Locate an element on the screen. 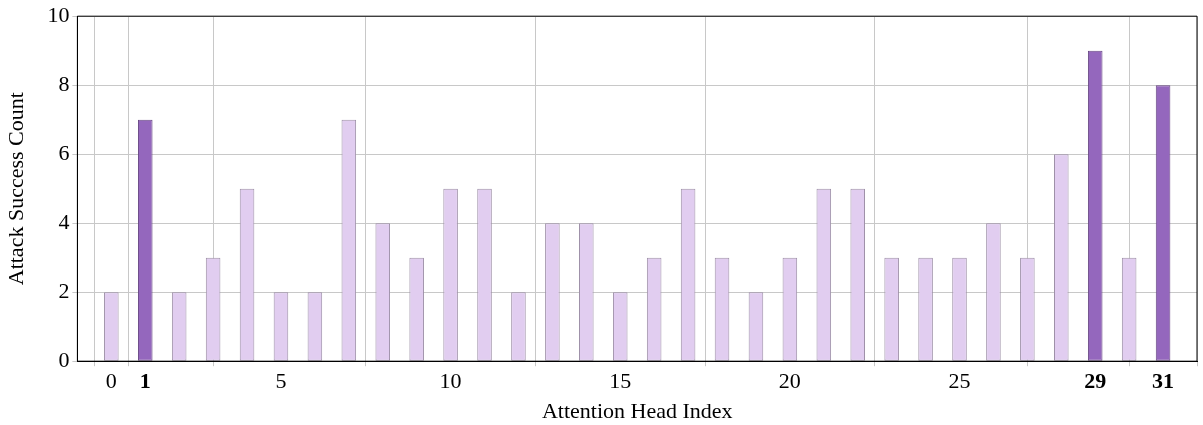  y-tick-label: 10 is located at coordinates (58, 14).